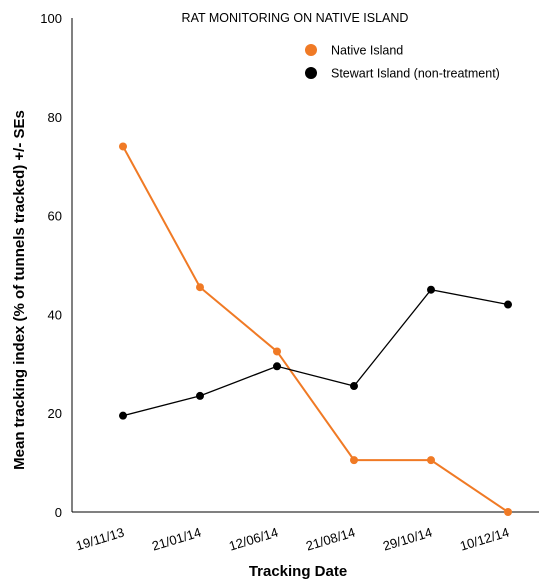  Describe the element at coordinates (295, 18) in the screenshot. I see `chart-title: RAT MONITORING ON NATIVE ISLAND` at that location.